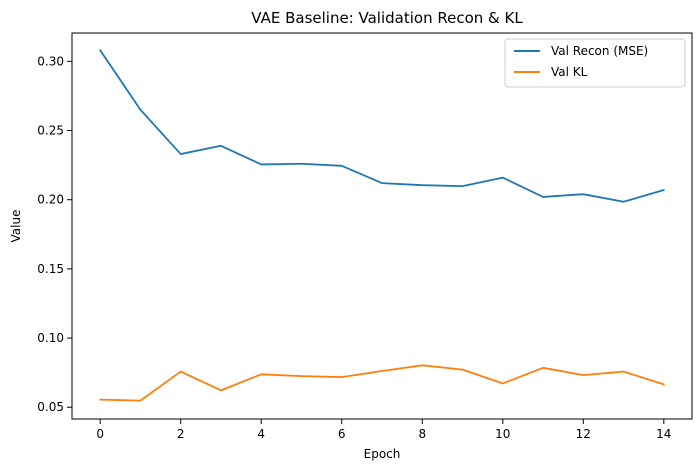 This screenshot has height=470, width=700. What do you see at coordinates (569, 72) in the screenshot?
I see `legend-label-kl: Val KL` at bounding box center [569, 72].